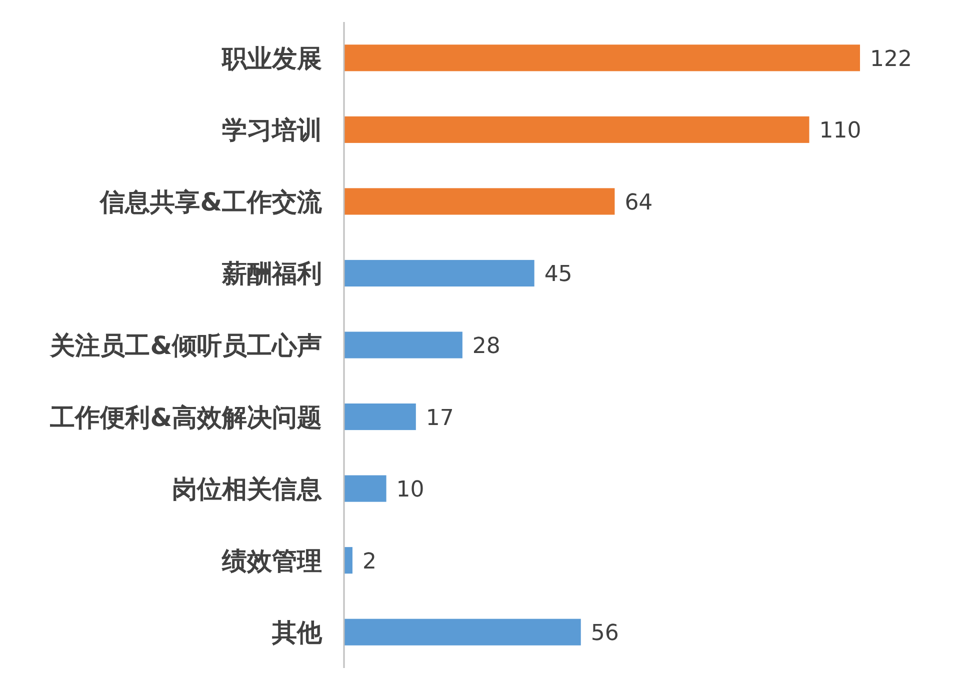 This screenshot has height=692, width=959. Describe the element at coordinates (369, 561) in the screenshot. I see `data-label: 2` at that location.